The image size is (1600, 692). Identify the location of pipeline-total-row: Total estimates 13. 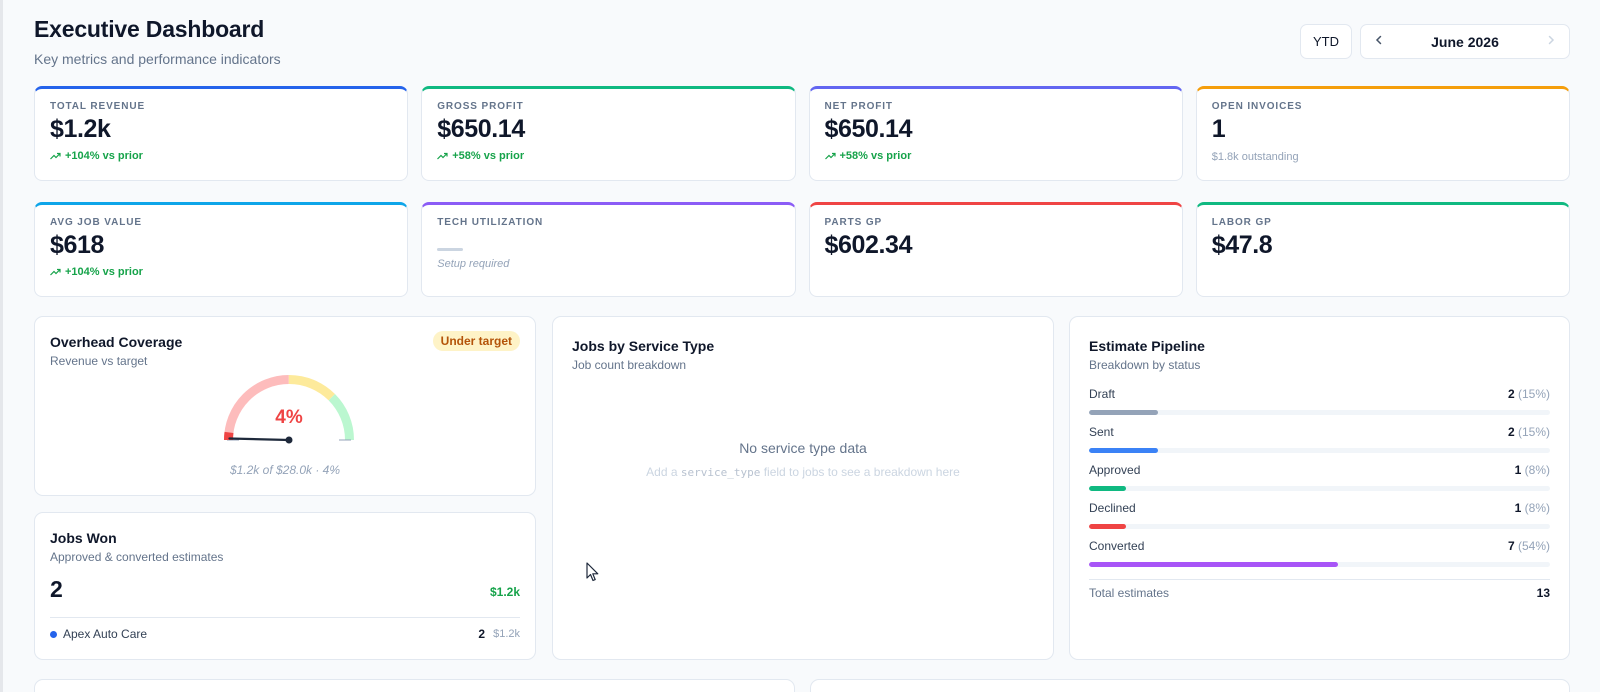
(1319, 593).